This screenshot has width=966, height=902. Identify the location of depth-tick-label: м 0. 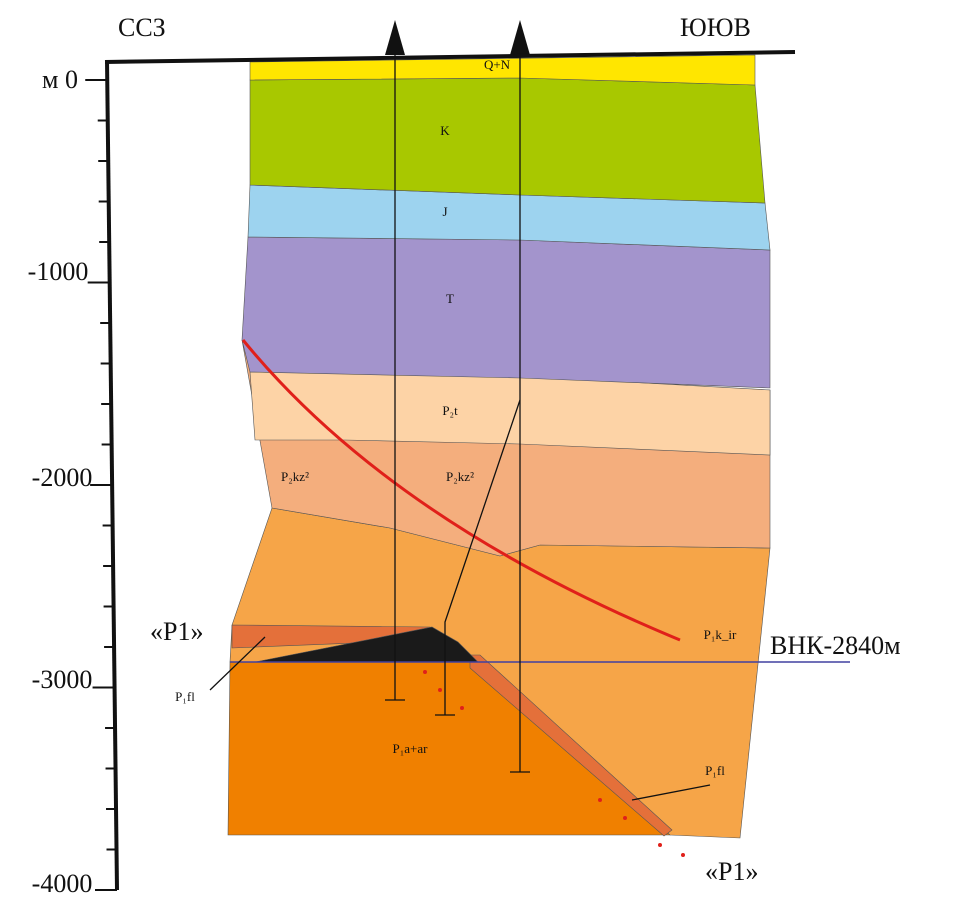
(60, 79).